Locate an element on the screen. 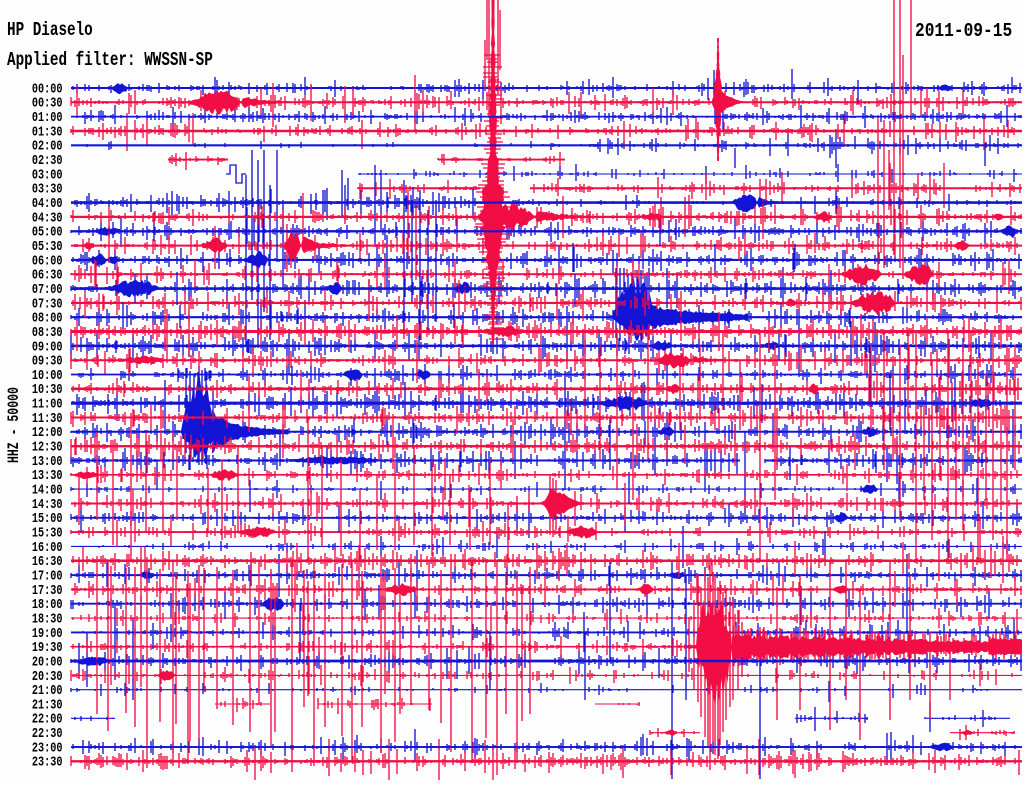 Image resolution: width=1024 pixels, height=785 pixels. svg-text: 04:00 is located at coordinates (47, 204).